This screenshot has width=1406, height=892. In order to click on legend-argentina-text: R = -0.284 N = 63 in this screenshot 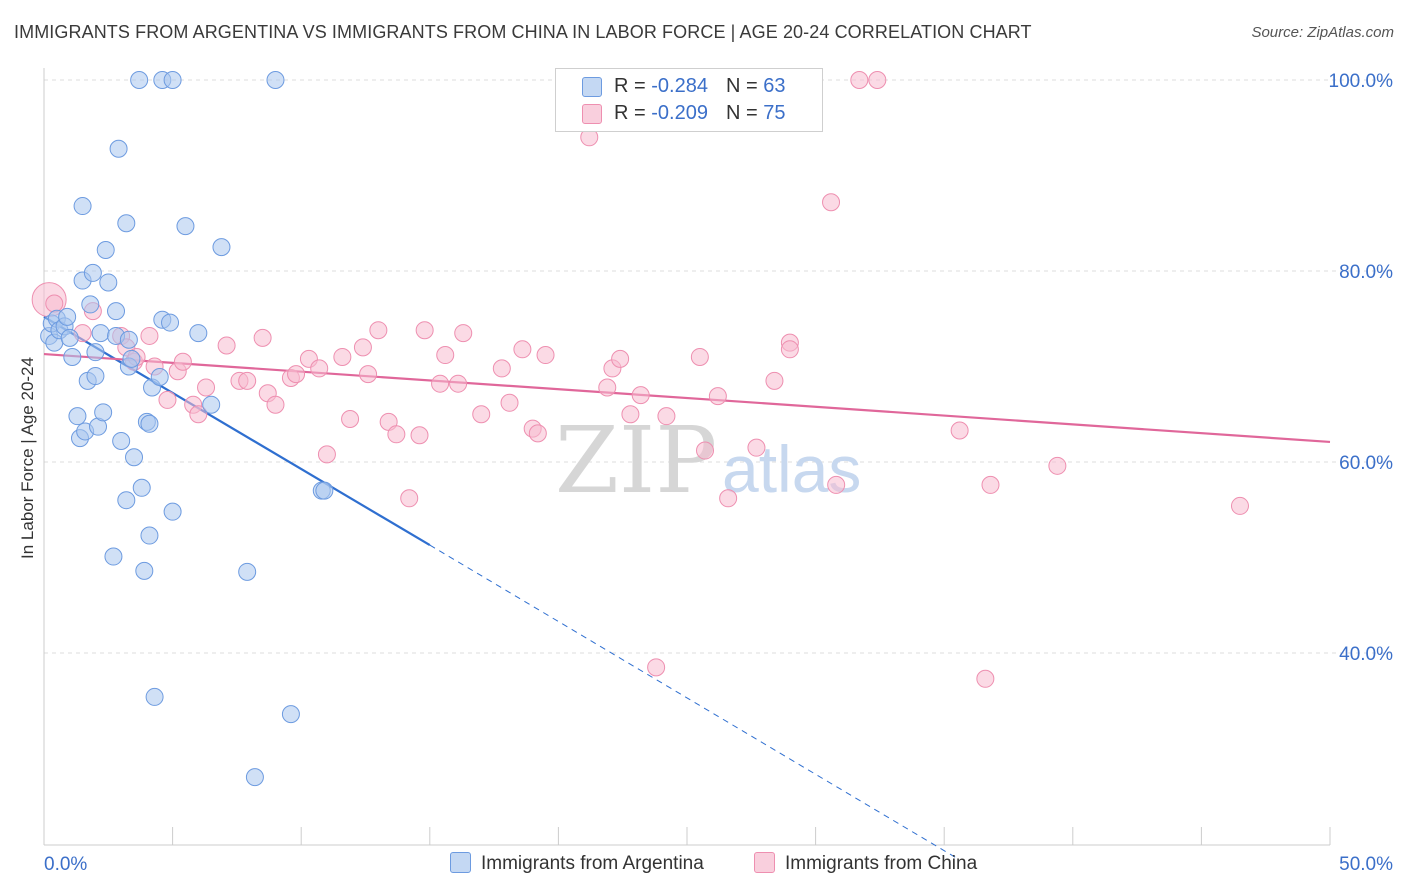, I will do `click(699, 86)`.